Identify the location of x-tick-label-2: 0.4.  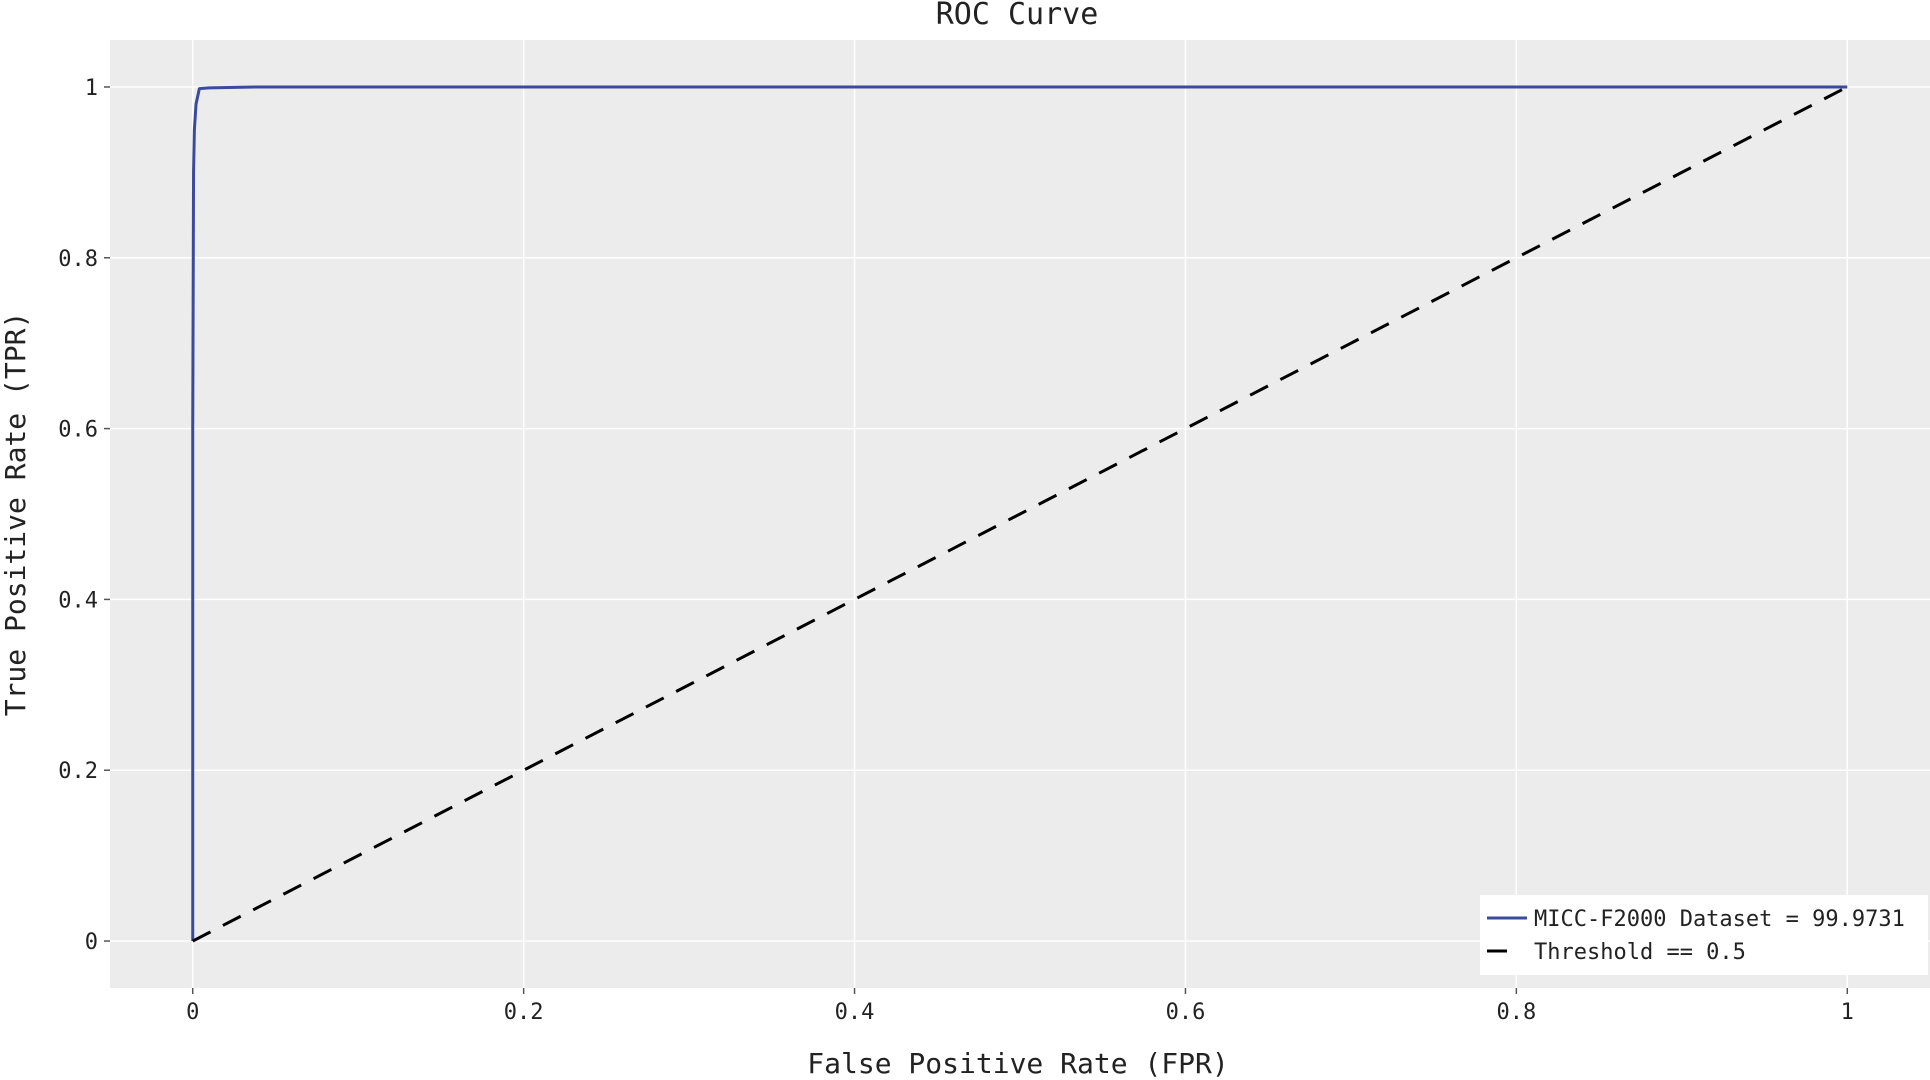
(855, 1012).